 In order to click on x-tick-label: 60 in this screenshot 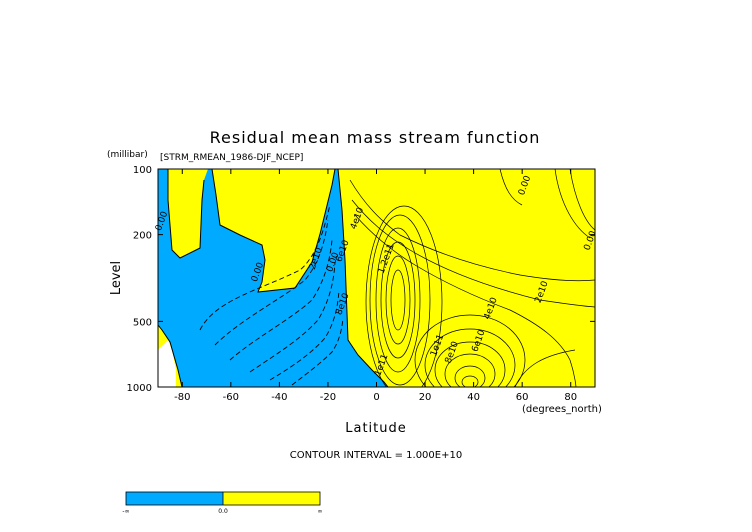, I will do `click(522, 397)`.